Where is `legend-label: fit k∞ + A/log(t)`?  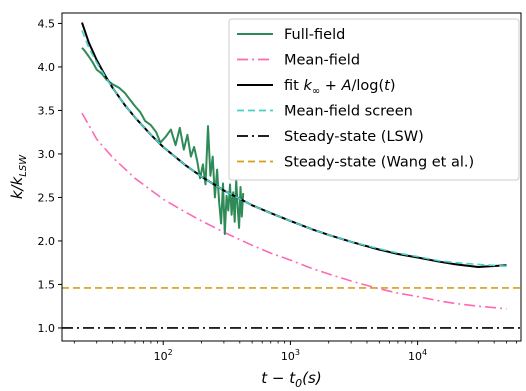 legend-label: fit k∞ + A/log(t) is located at coordinates (340, 87).